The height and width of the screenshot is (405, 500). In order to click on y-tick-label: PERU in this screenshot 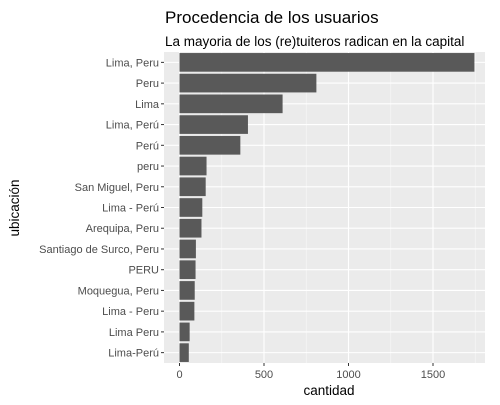, I will do `click(143, 271)`.